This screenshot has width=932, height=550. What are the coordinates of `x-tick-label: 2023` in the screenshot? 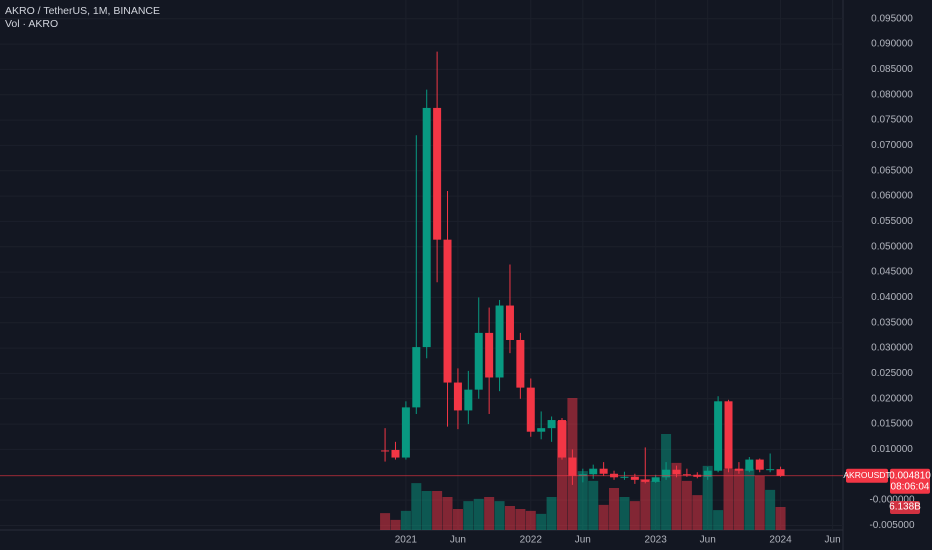 It's located at (656, 540).